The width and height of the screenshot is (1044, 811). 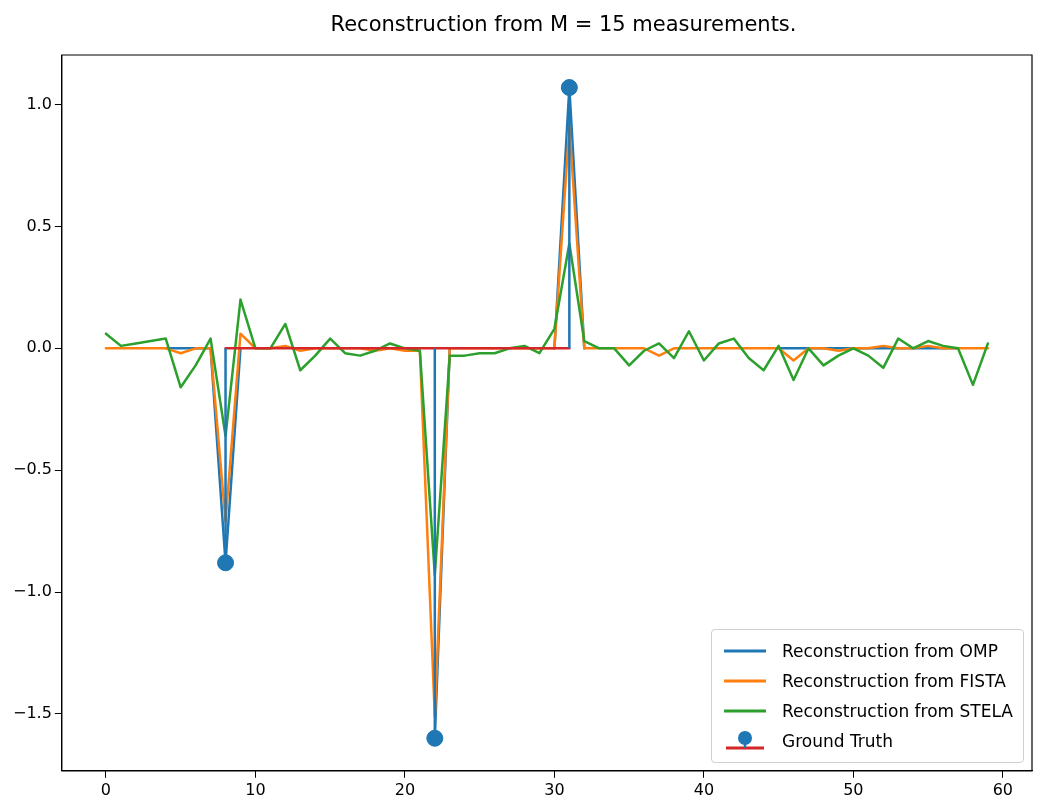 I want to click on legend-label: Reconstruction from OMP, so click(x=889, y=650).